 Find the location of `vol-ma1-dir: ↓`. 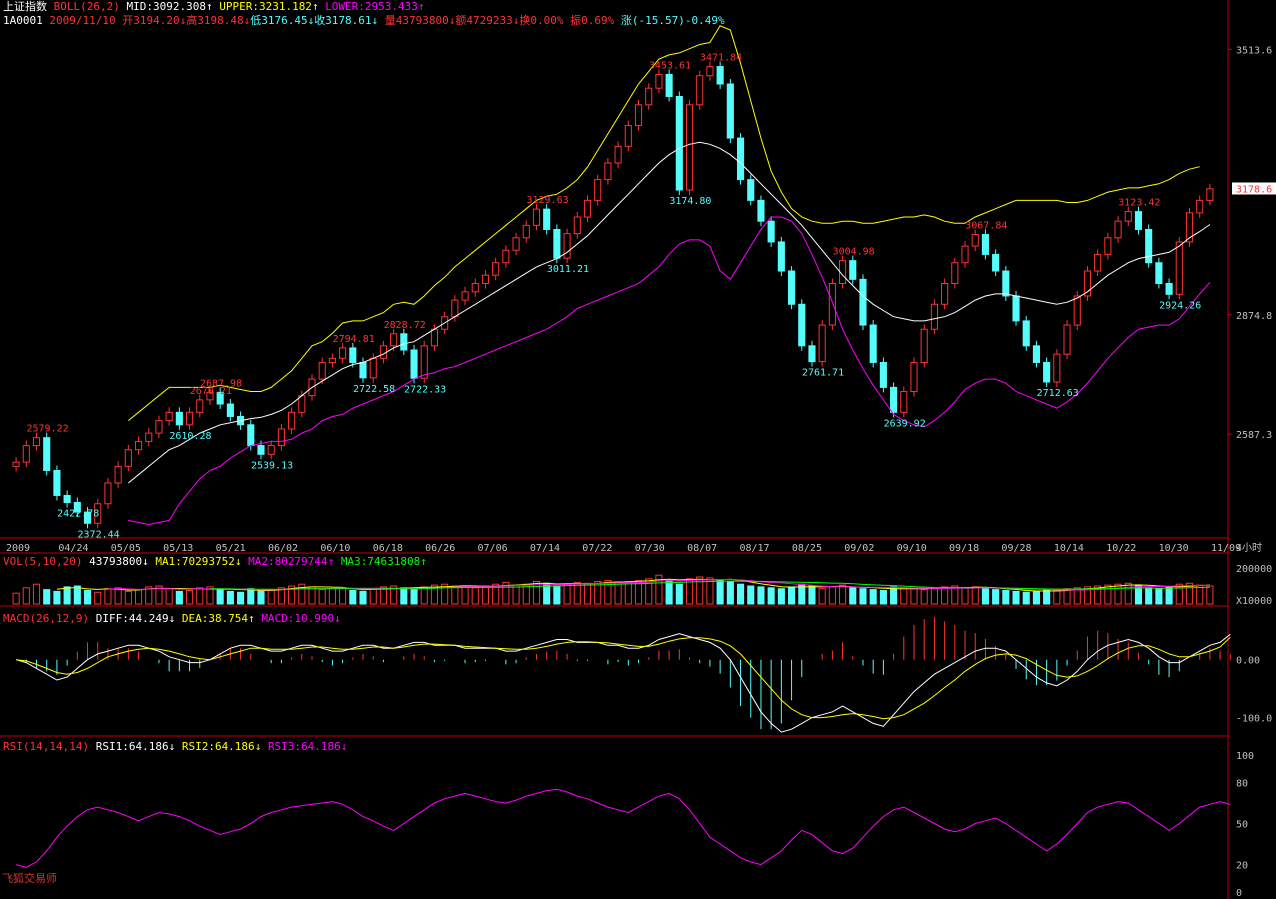

vol-ma1-dir: ↓ is located at coordinates (238, 561).